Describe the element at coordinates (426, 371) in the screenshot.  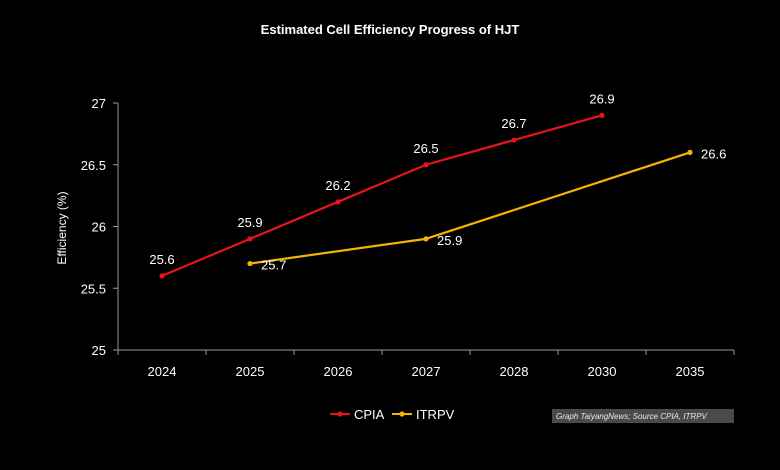
I see `x-tick-label: 2027` at that location.